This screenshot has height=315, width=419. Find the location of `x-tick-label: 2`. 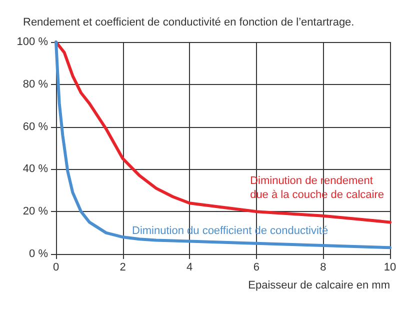

x-tick-label: 2 is located at coordinates (123, 268).